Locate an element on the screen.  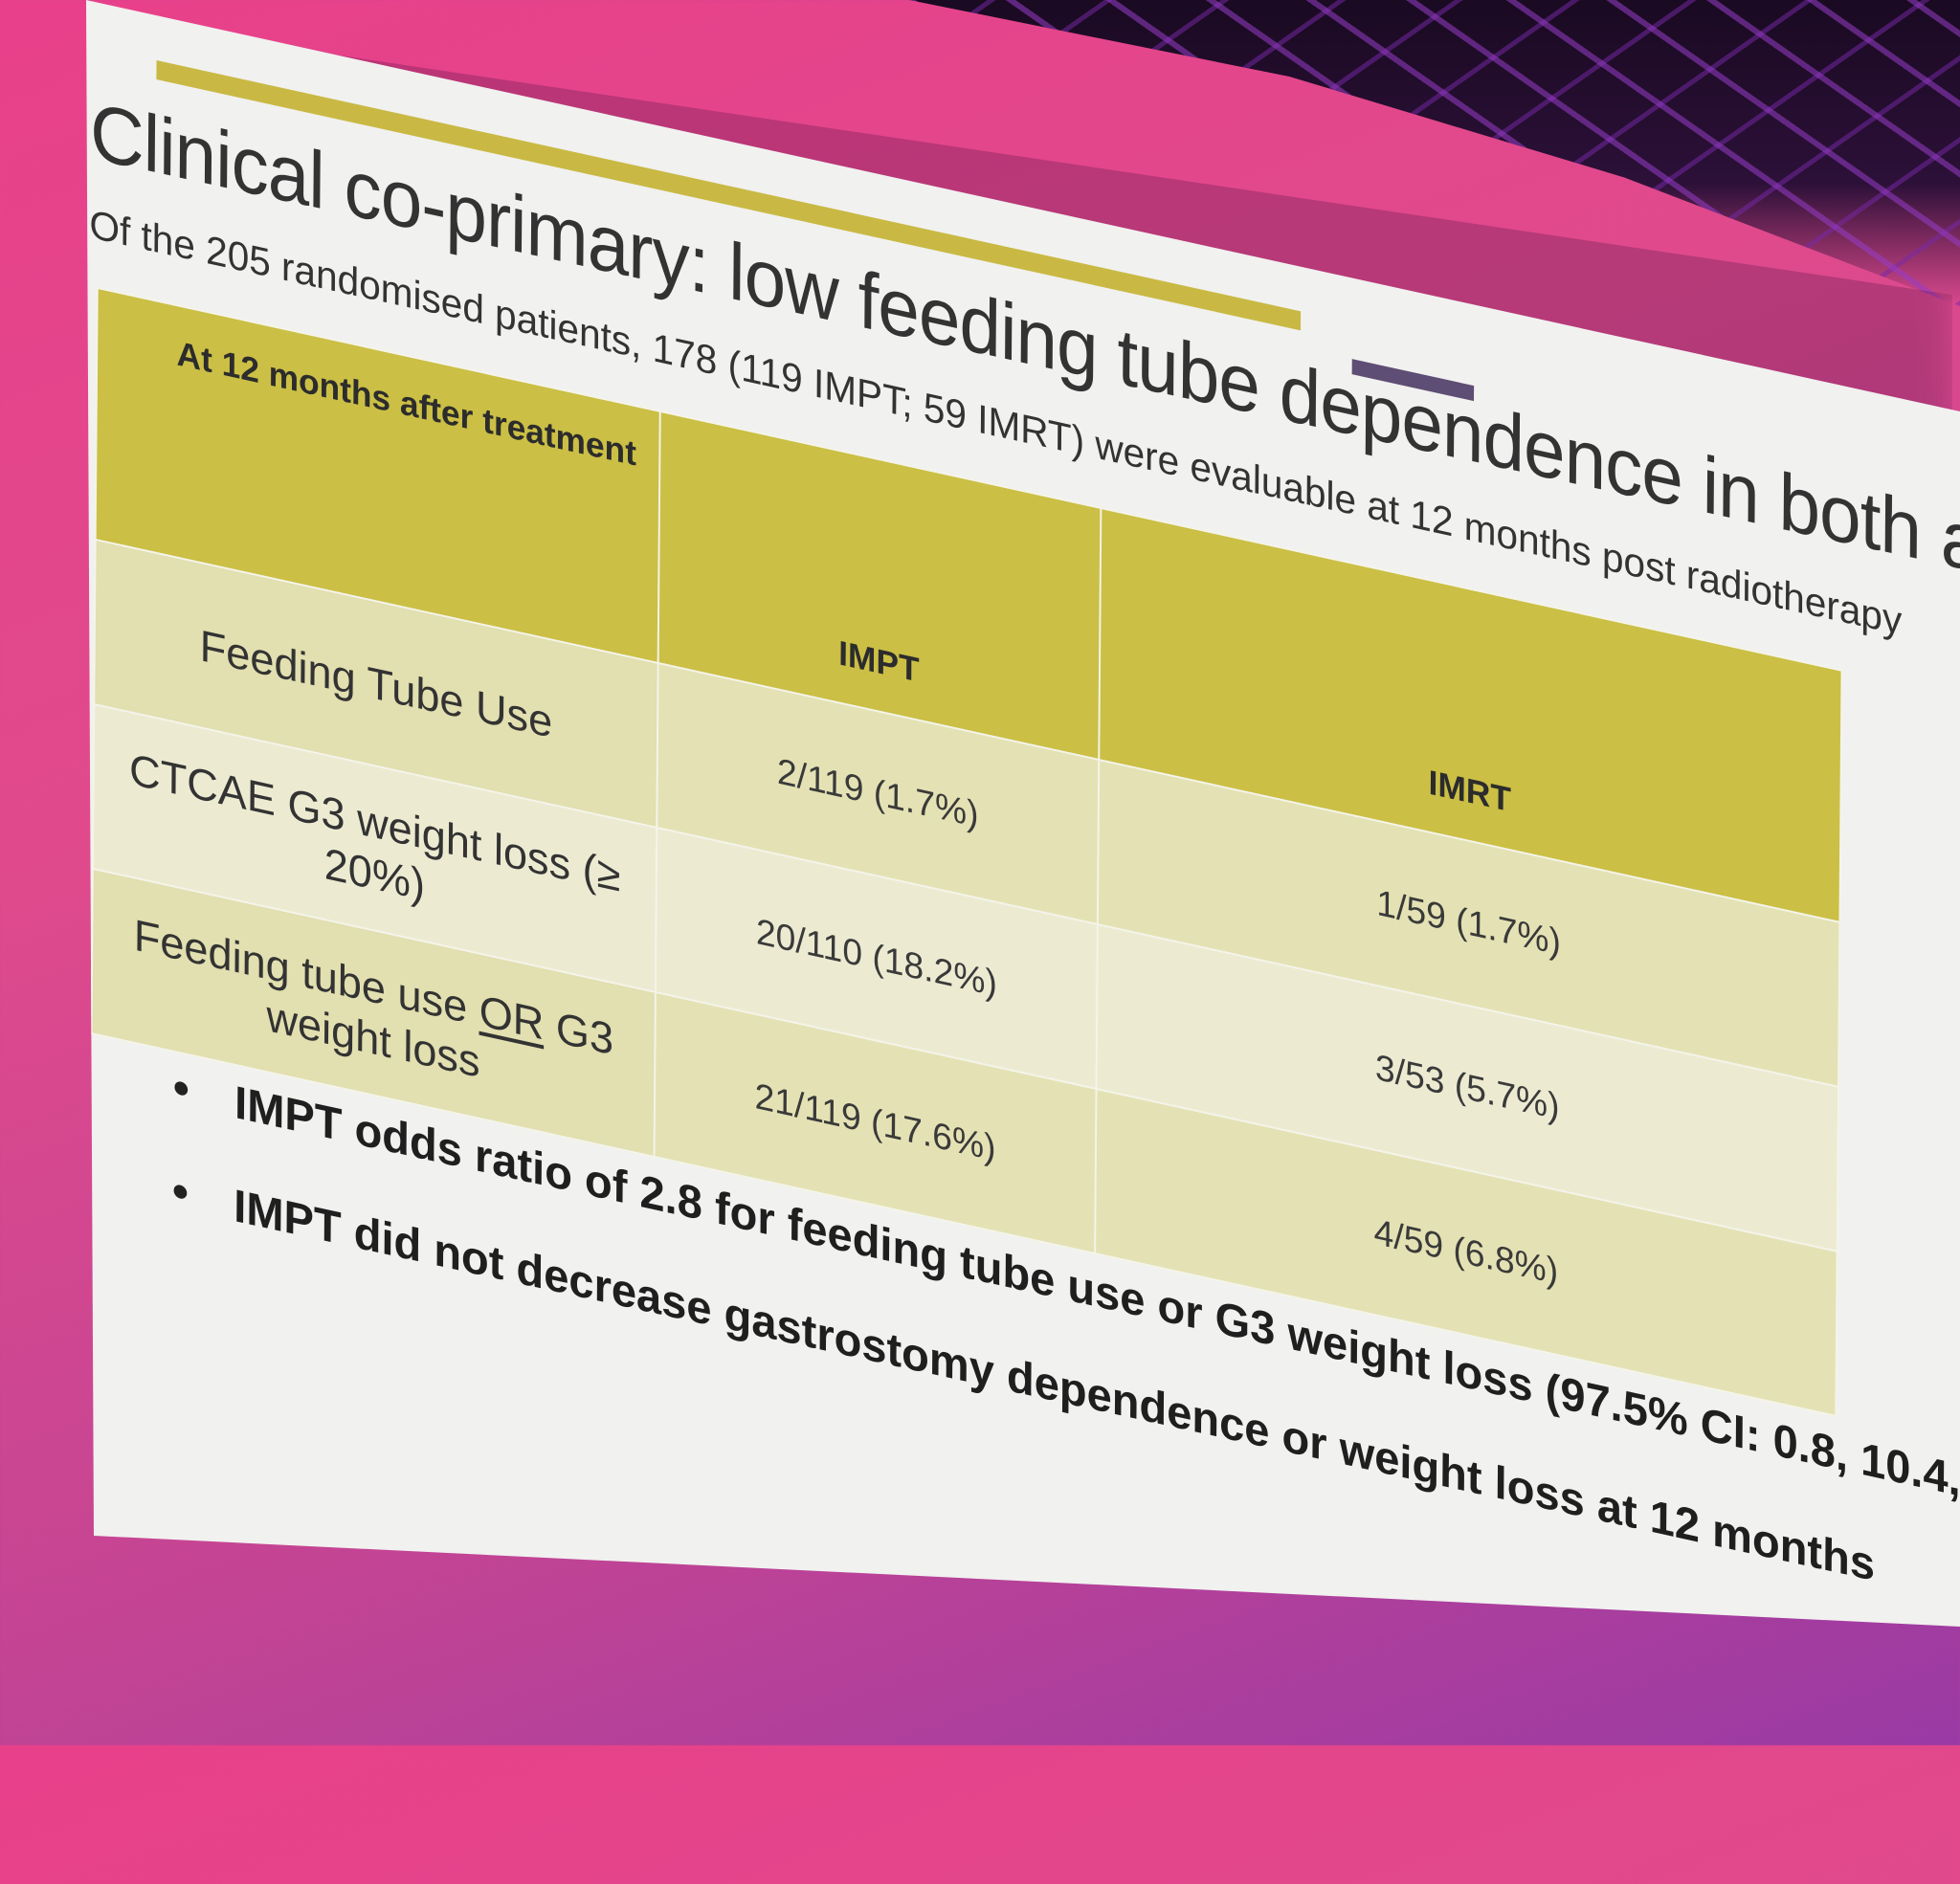
row-label-emphasis: OR is located at coordinates (512, 1017).